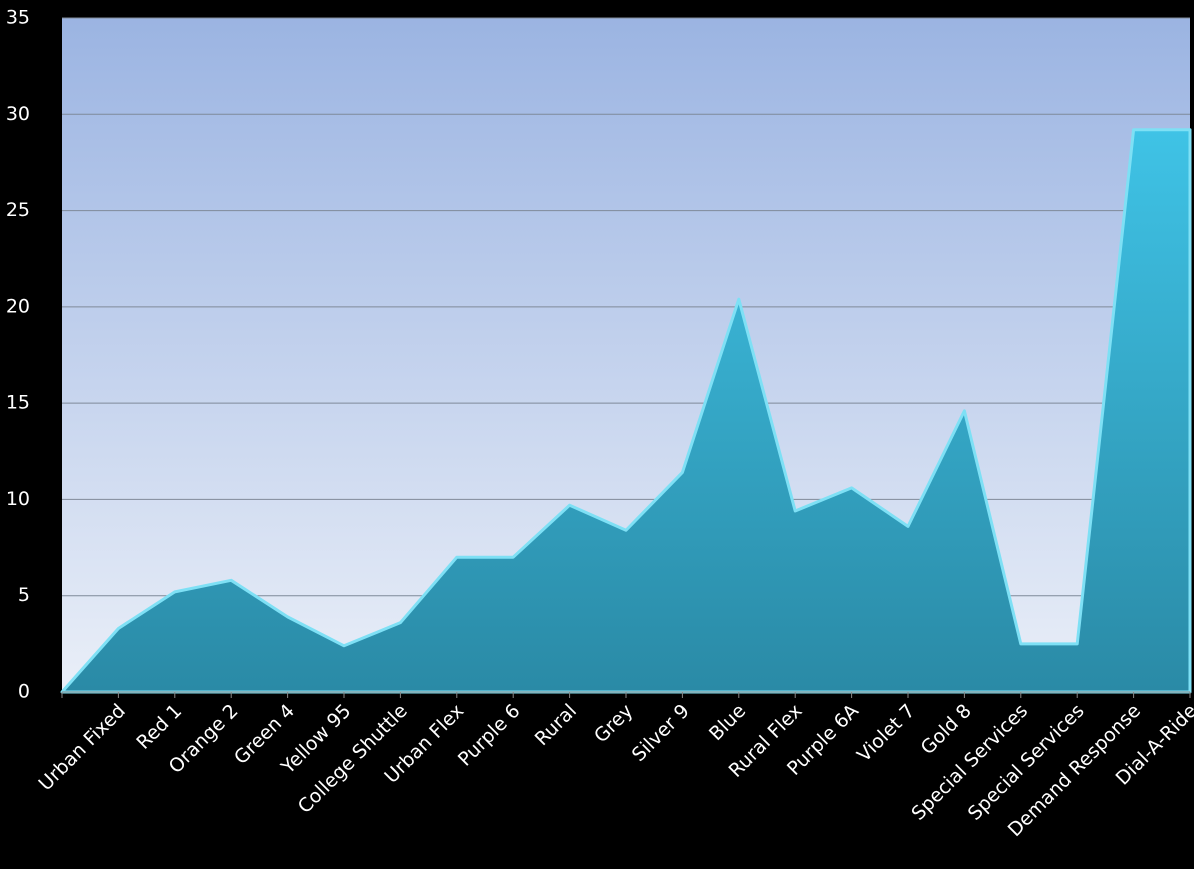  I want to click on y-tick-label: 20, so click(18, 306).